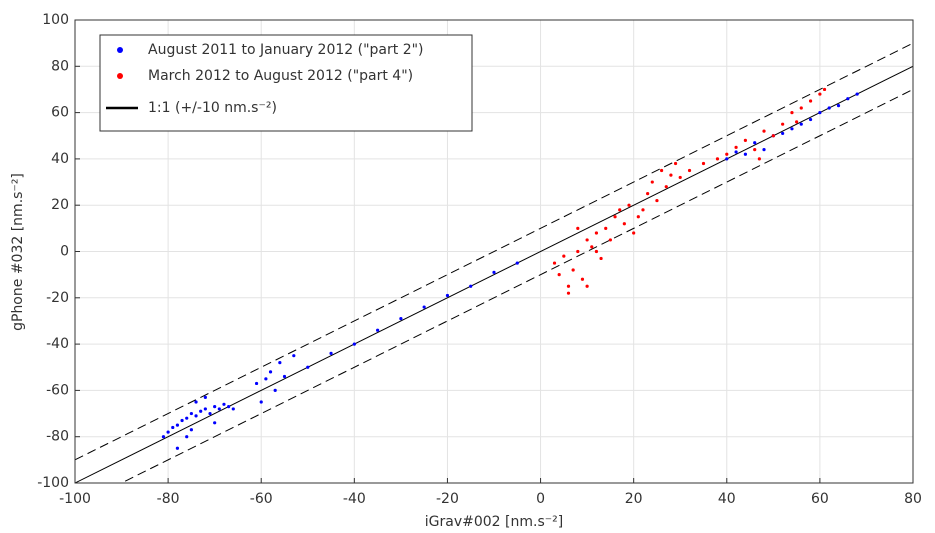 Image resolution: width=935 pixels, height=533 pixels. I want to click on x-tick-label: 60, so click(820, 499).